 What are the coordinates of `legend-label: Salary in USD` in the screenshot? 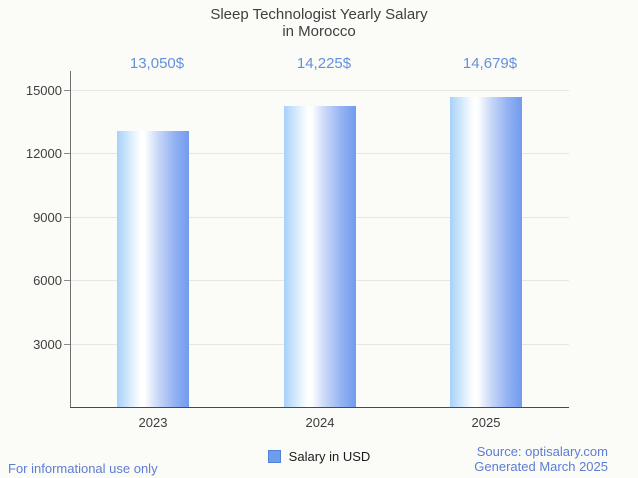 It's located at (329, 456).